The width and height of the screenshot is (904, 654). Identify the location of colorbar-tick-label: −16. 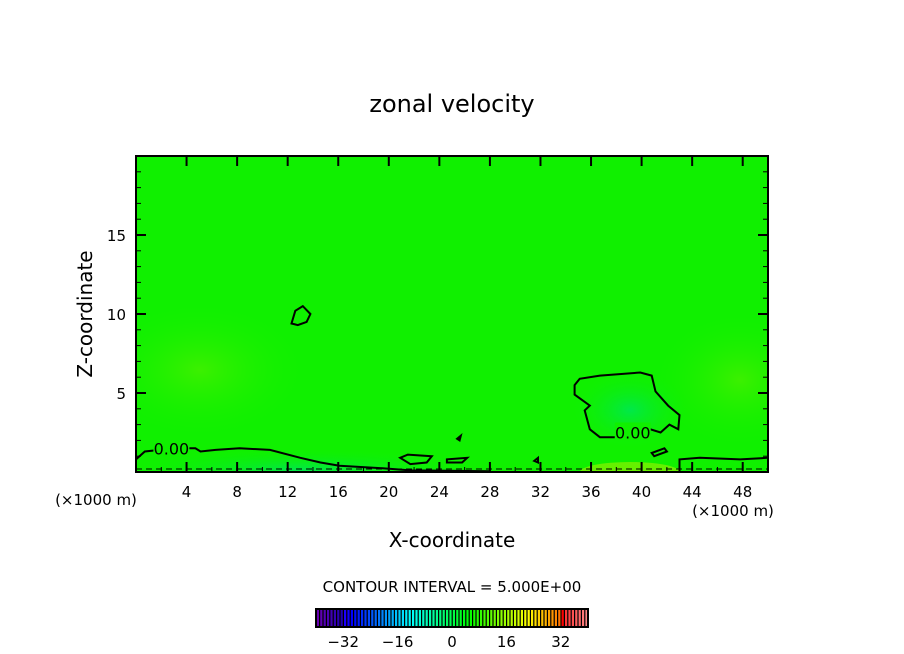
(398, 642).